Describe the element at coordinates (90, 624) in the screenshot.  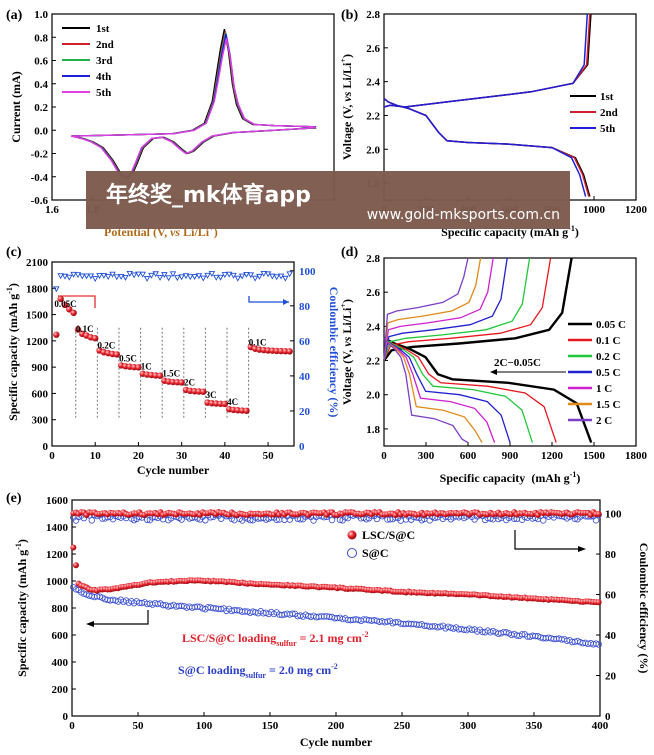
I see `arrow-head-icon` at that location.